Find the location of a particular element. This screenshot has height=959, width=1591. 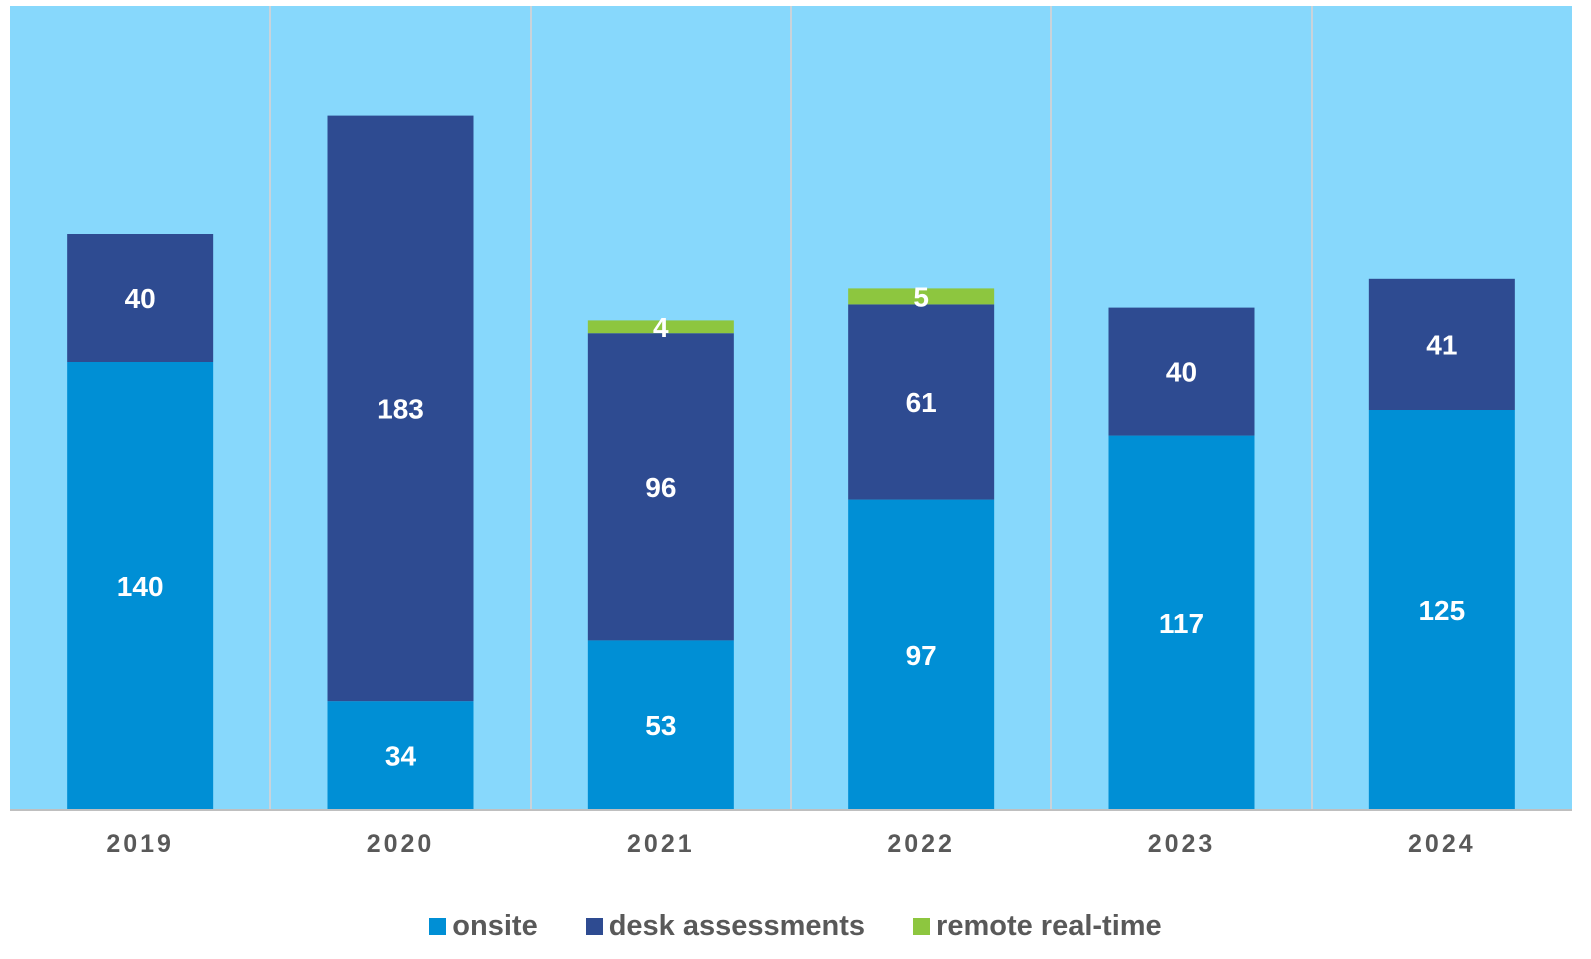

data-label-onsite-2022: 97 is located at coordinates (921, 655).